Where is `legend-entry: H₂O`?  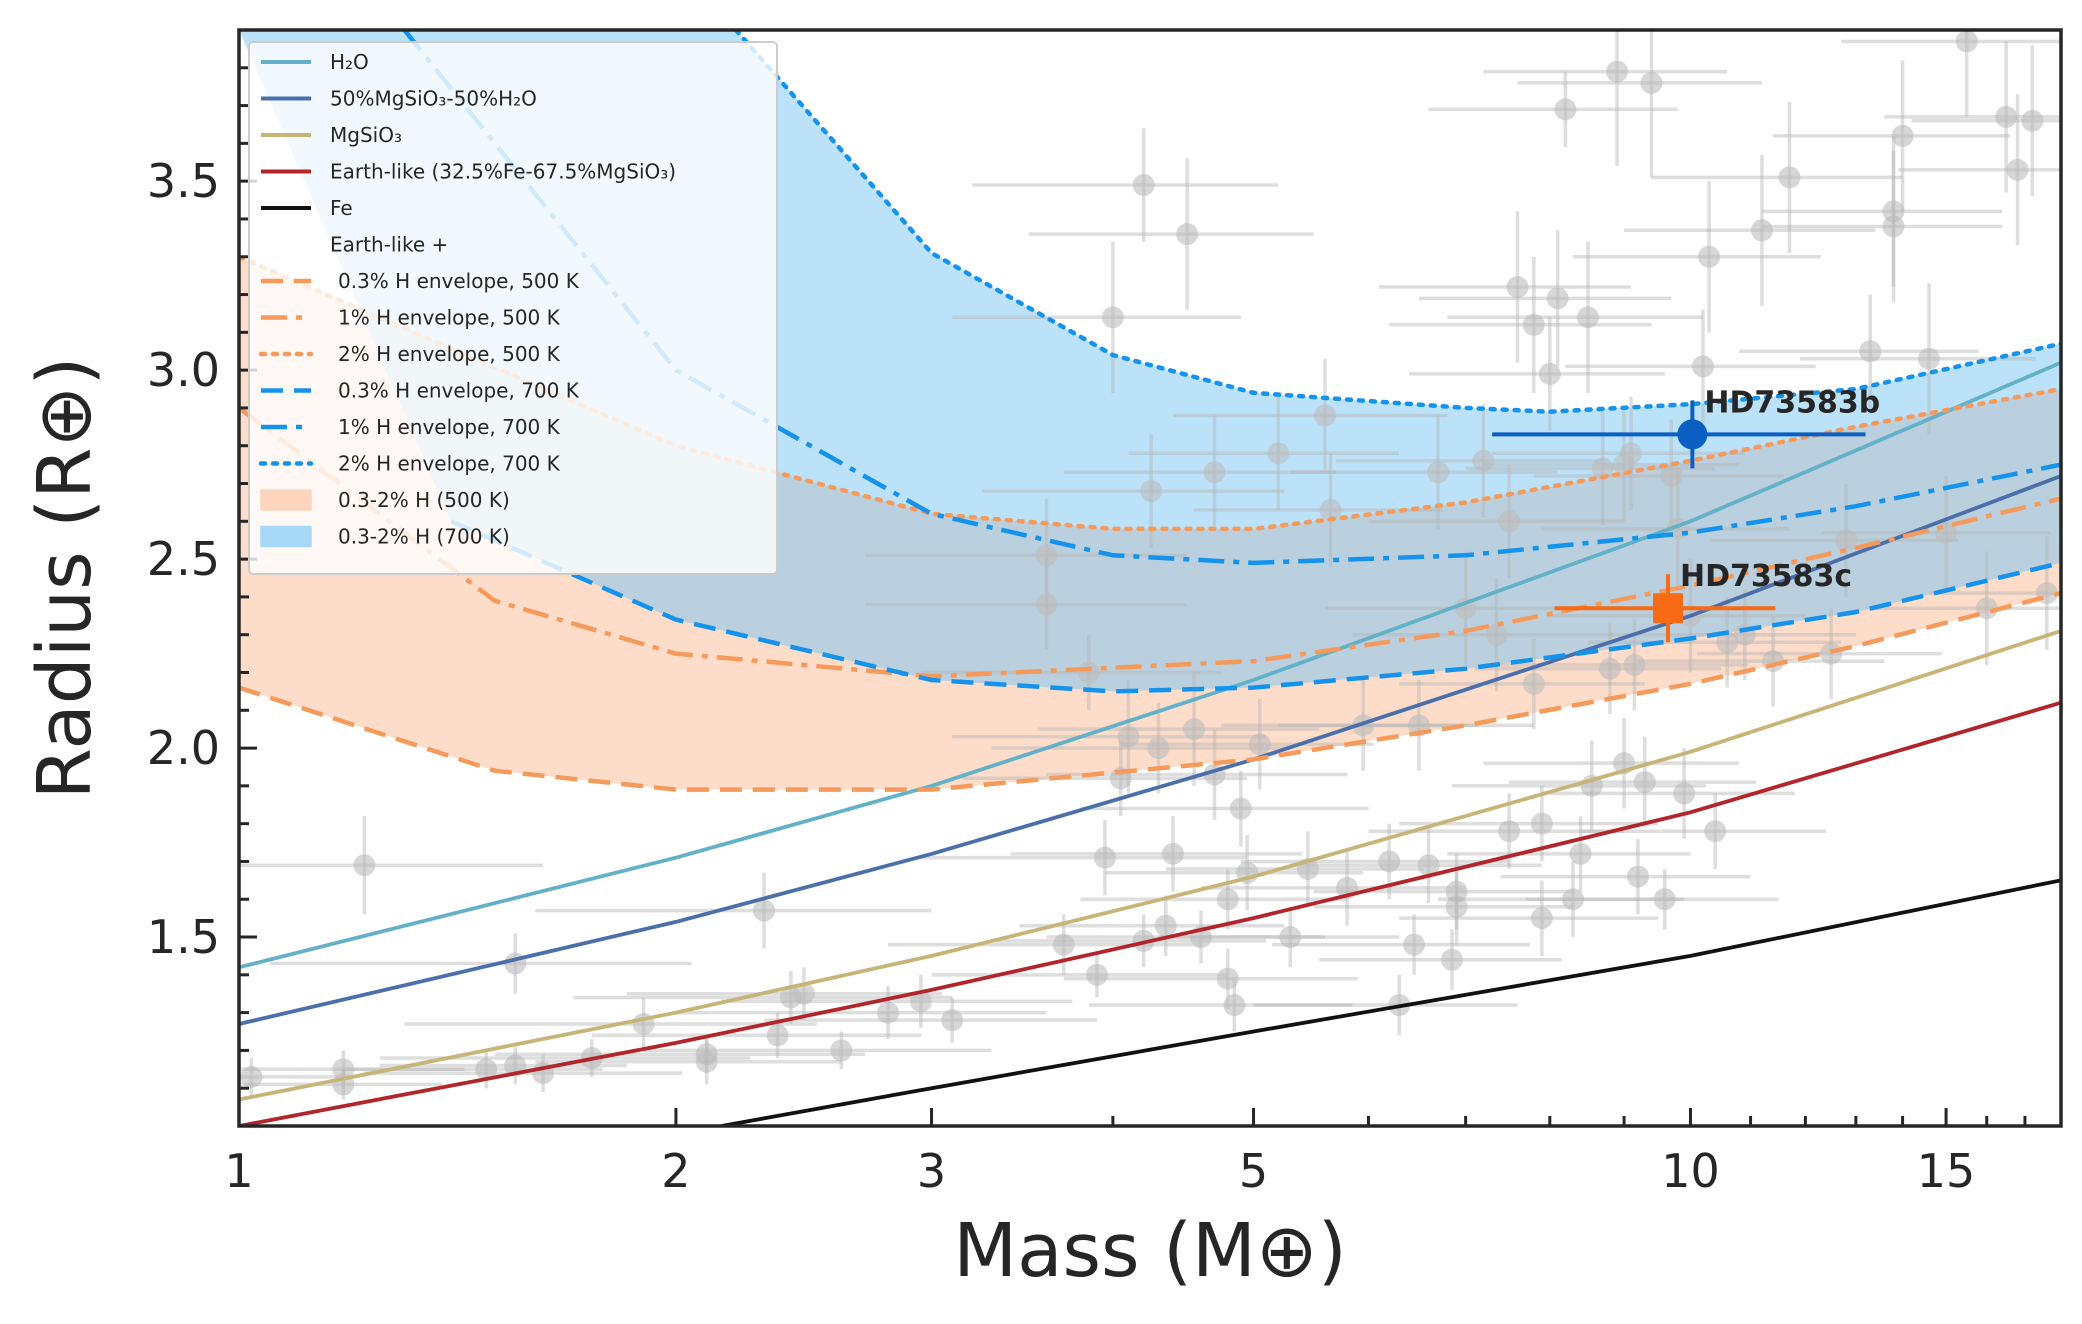 legend-entry: H₂O is located at coordinates (315, 62).